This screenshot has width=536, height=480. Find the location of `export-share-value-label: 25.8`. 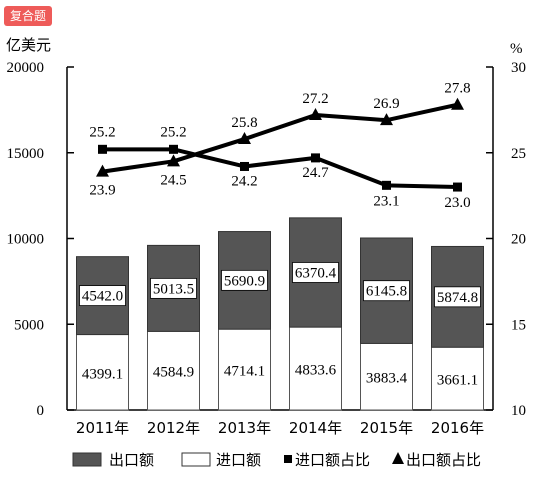

export-share-value-label: 25.8 is located at coordinates (244, 123).